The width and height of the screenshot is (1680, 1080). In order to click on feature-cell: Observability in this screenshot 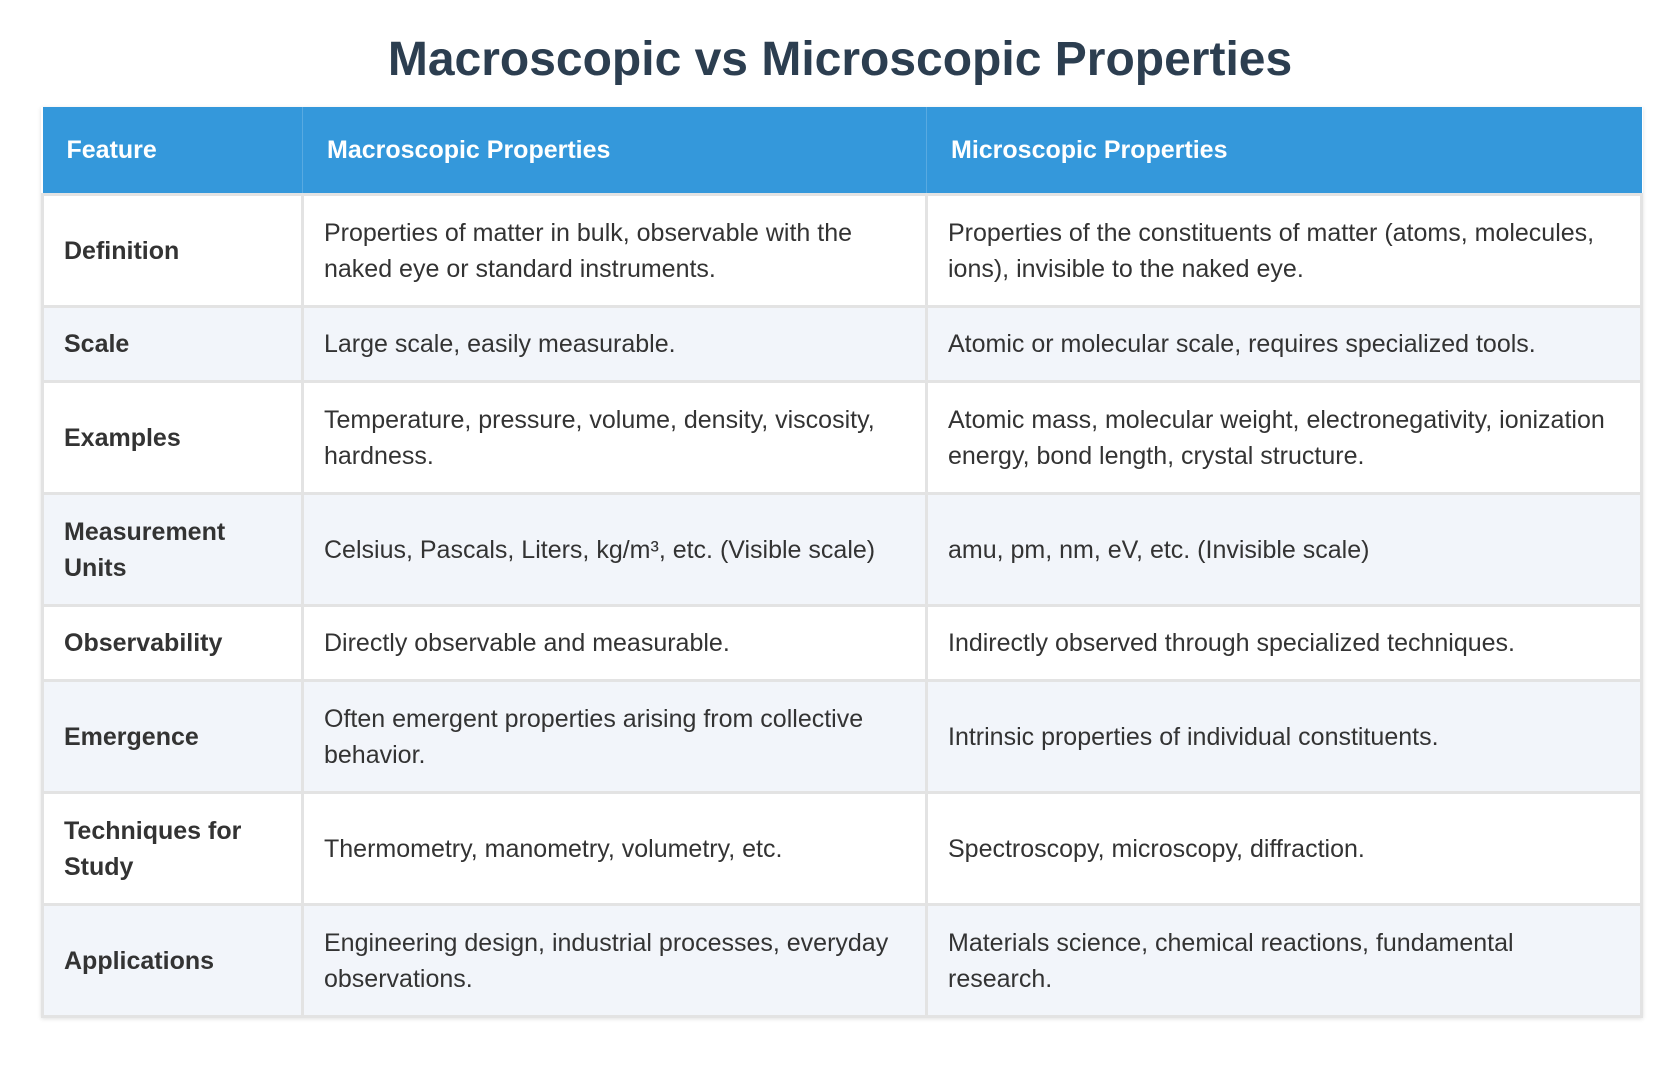, I will do `click(172, 643)`.